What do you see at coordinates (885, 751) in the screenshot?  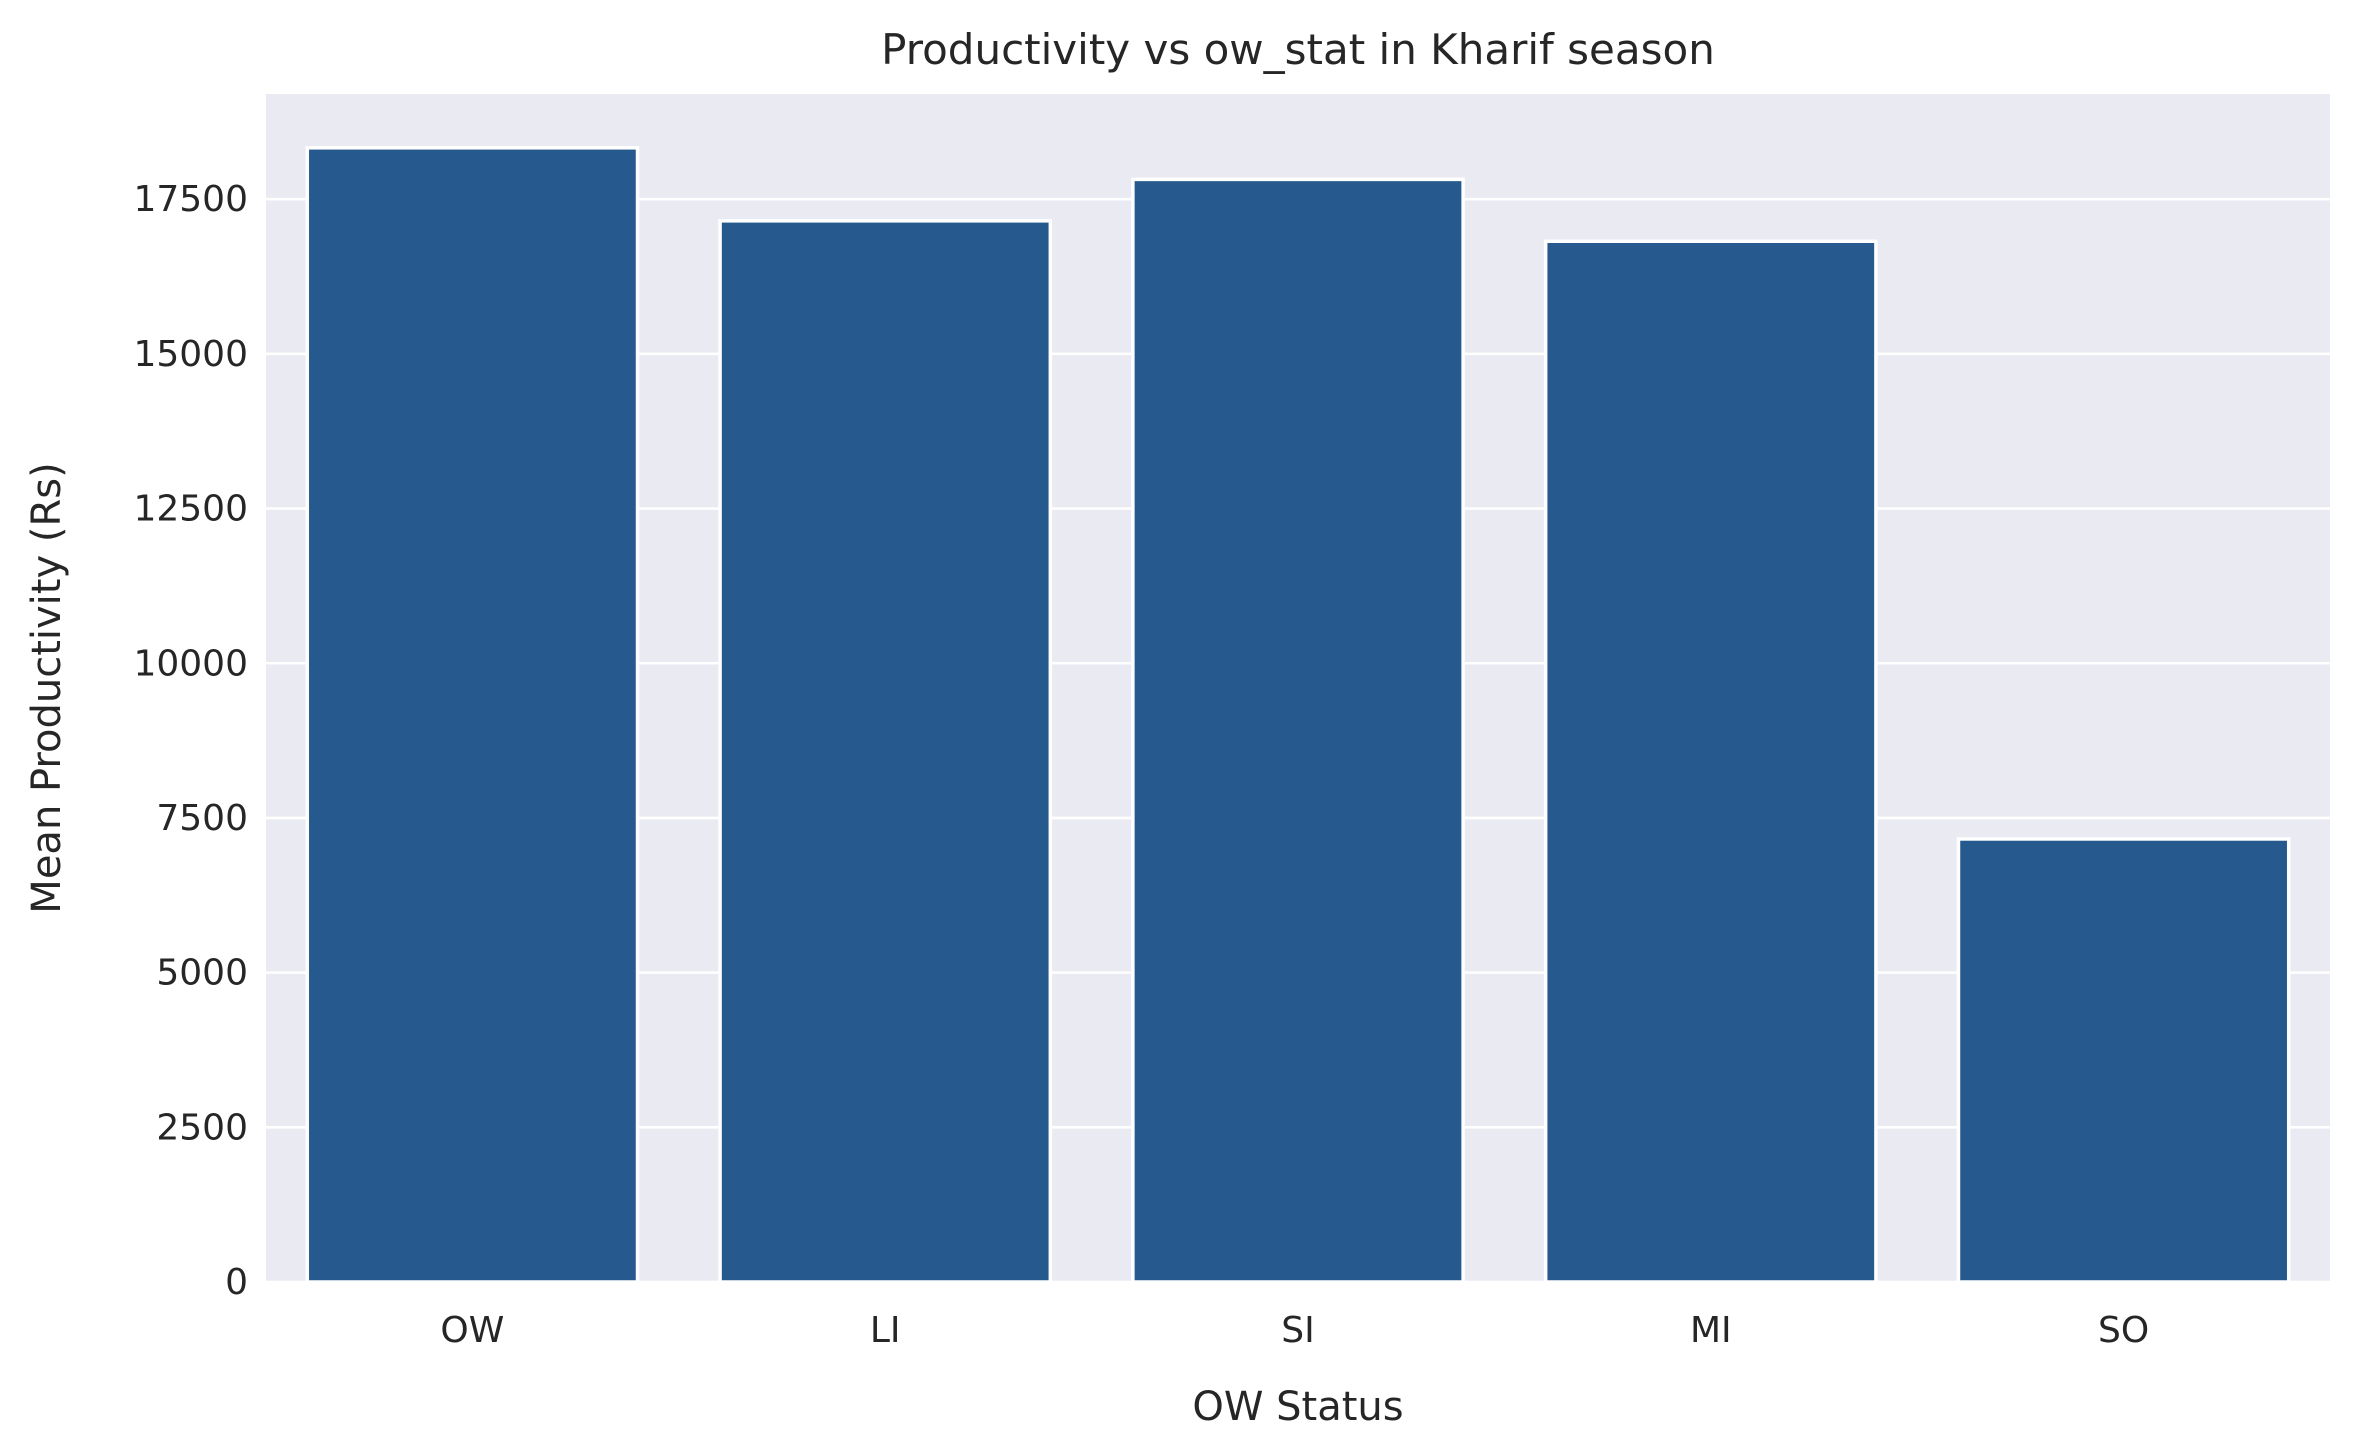 I see `bar-li` at bounding box center [885, 751].